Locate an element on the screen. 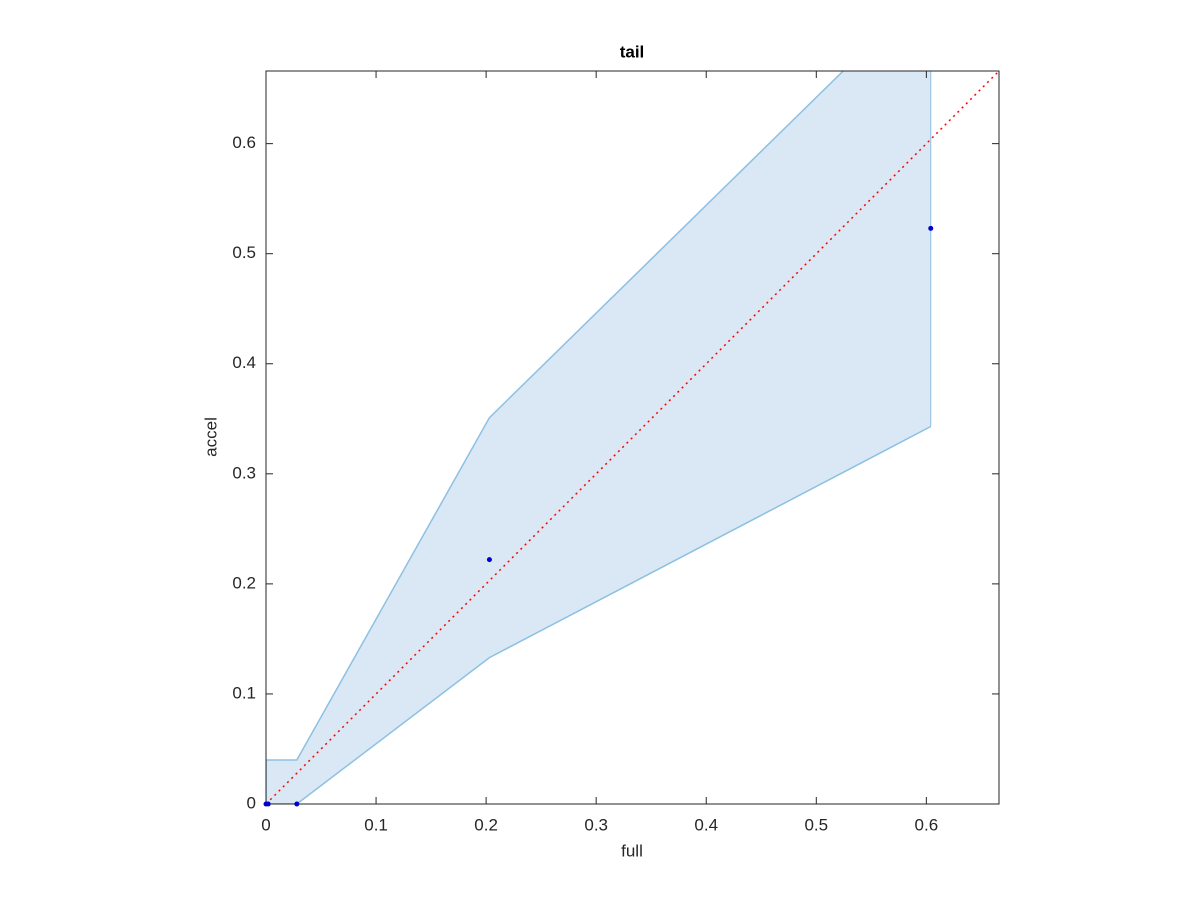 The height and width of the screenshot is (900, 1200). x-axis-label: full is located at coordinates (632, 850).